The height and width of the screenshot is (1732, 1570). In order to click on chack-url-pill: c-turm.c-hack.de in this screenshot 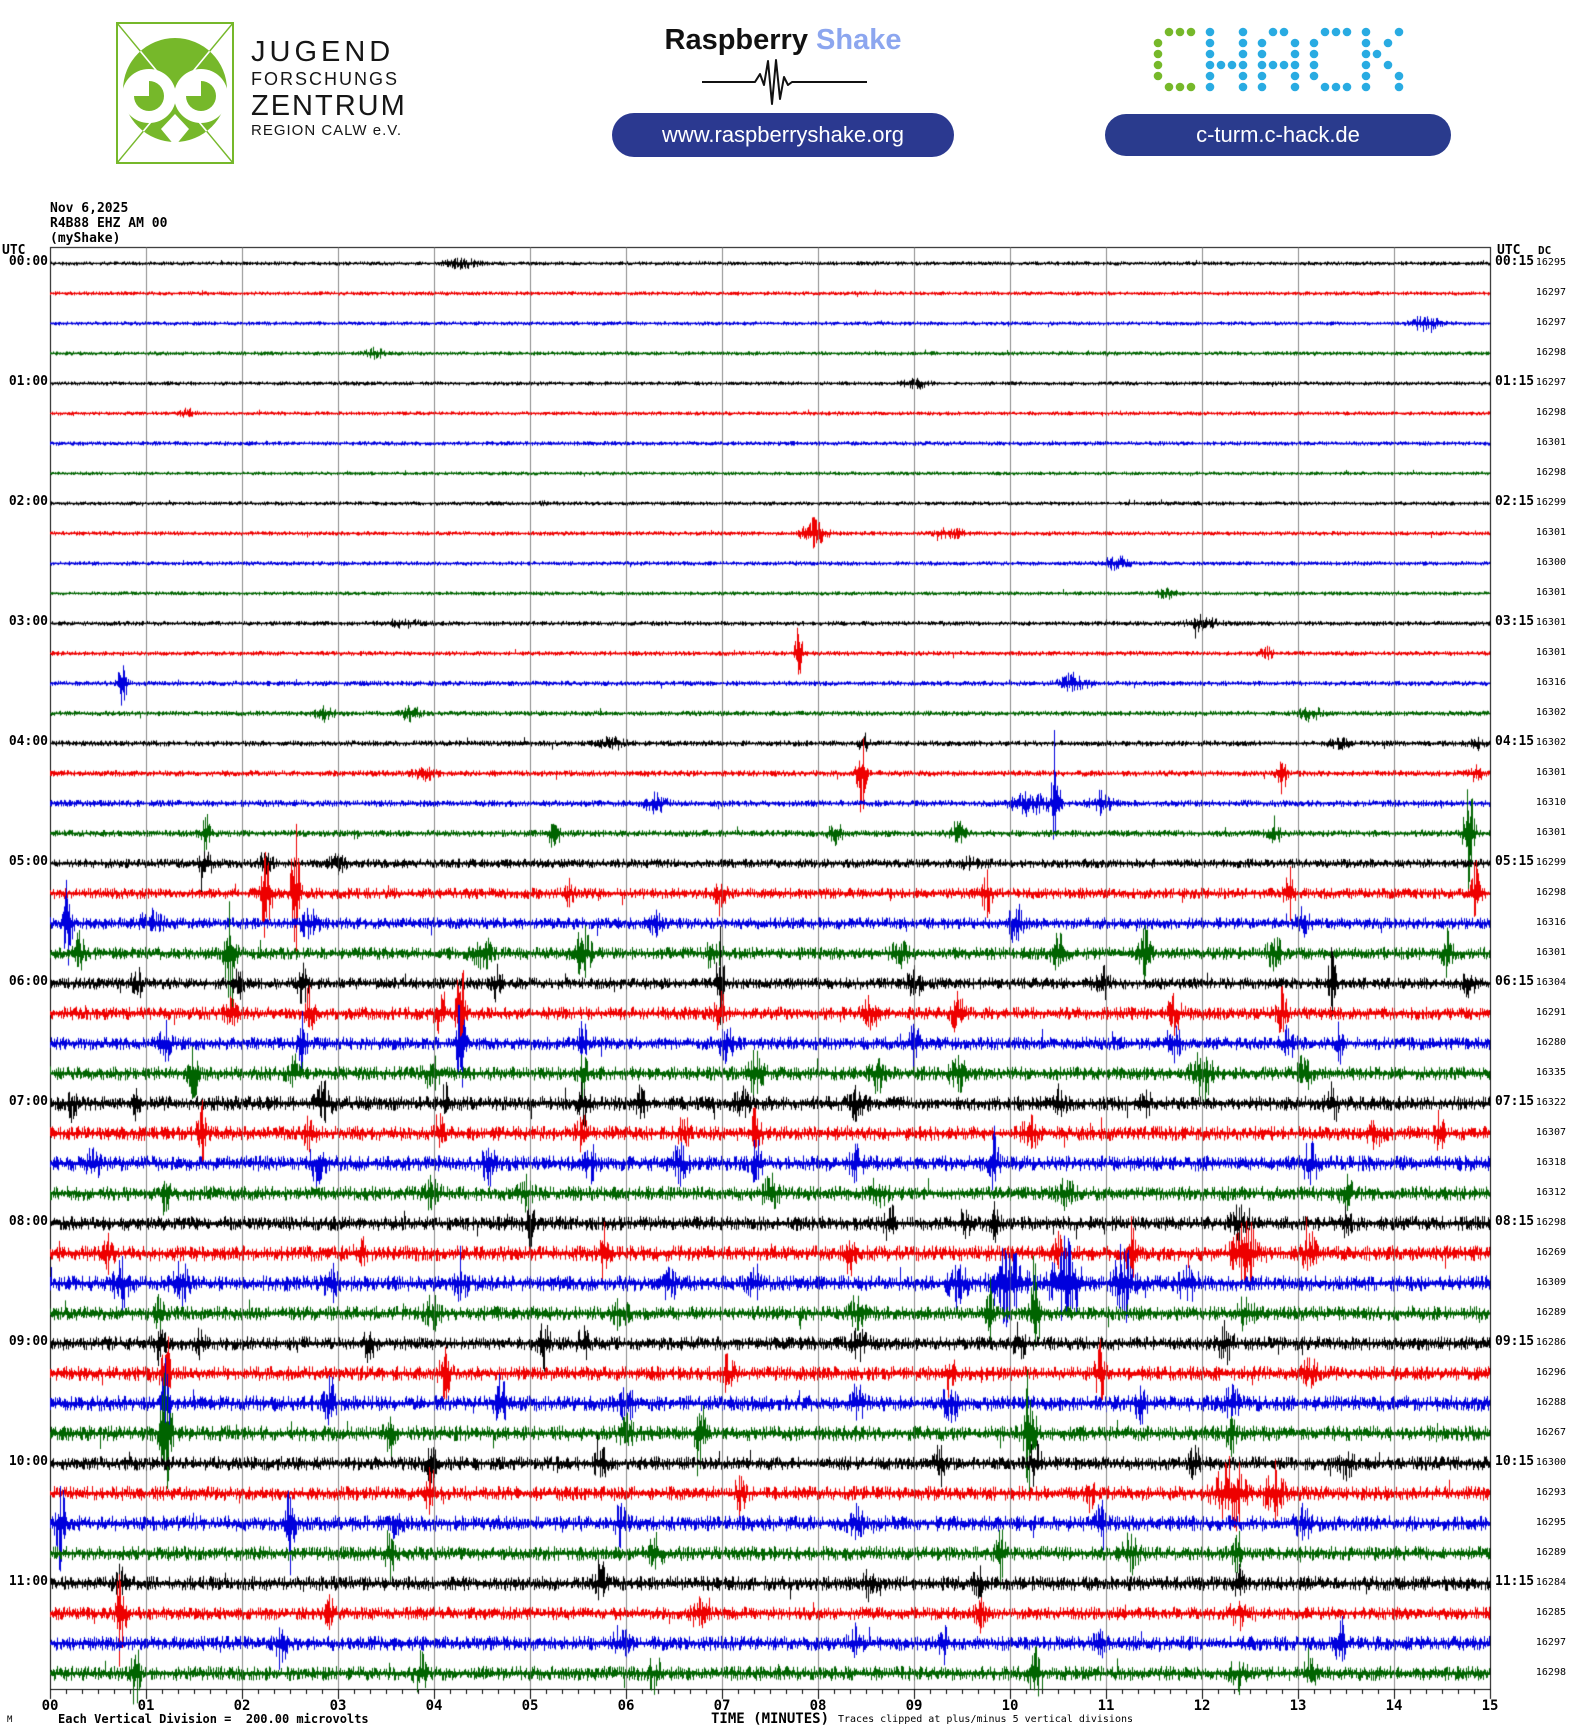, I will do `click(1278, 135)`.